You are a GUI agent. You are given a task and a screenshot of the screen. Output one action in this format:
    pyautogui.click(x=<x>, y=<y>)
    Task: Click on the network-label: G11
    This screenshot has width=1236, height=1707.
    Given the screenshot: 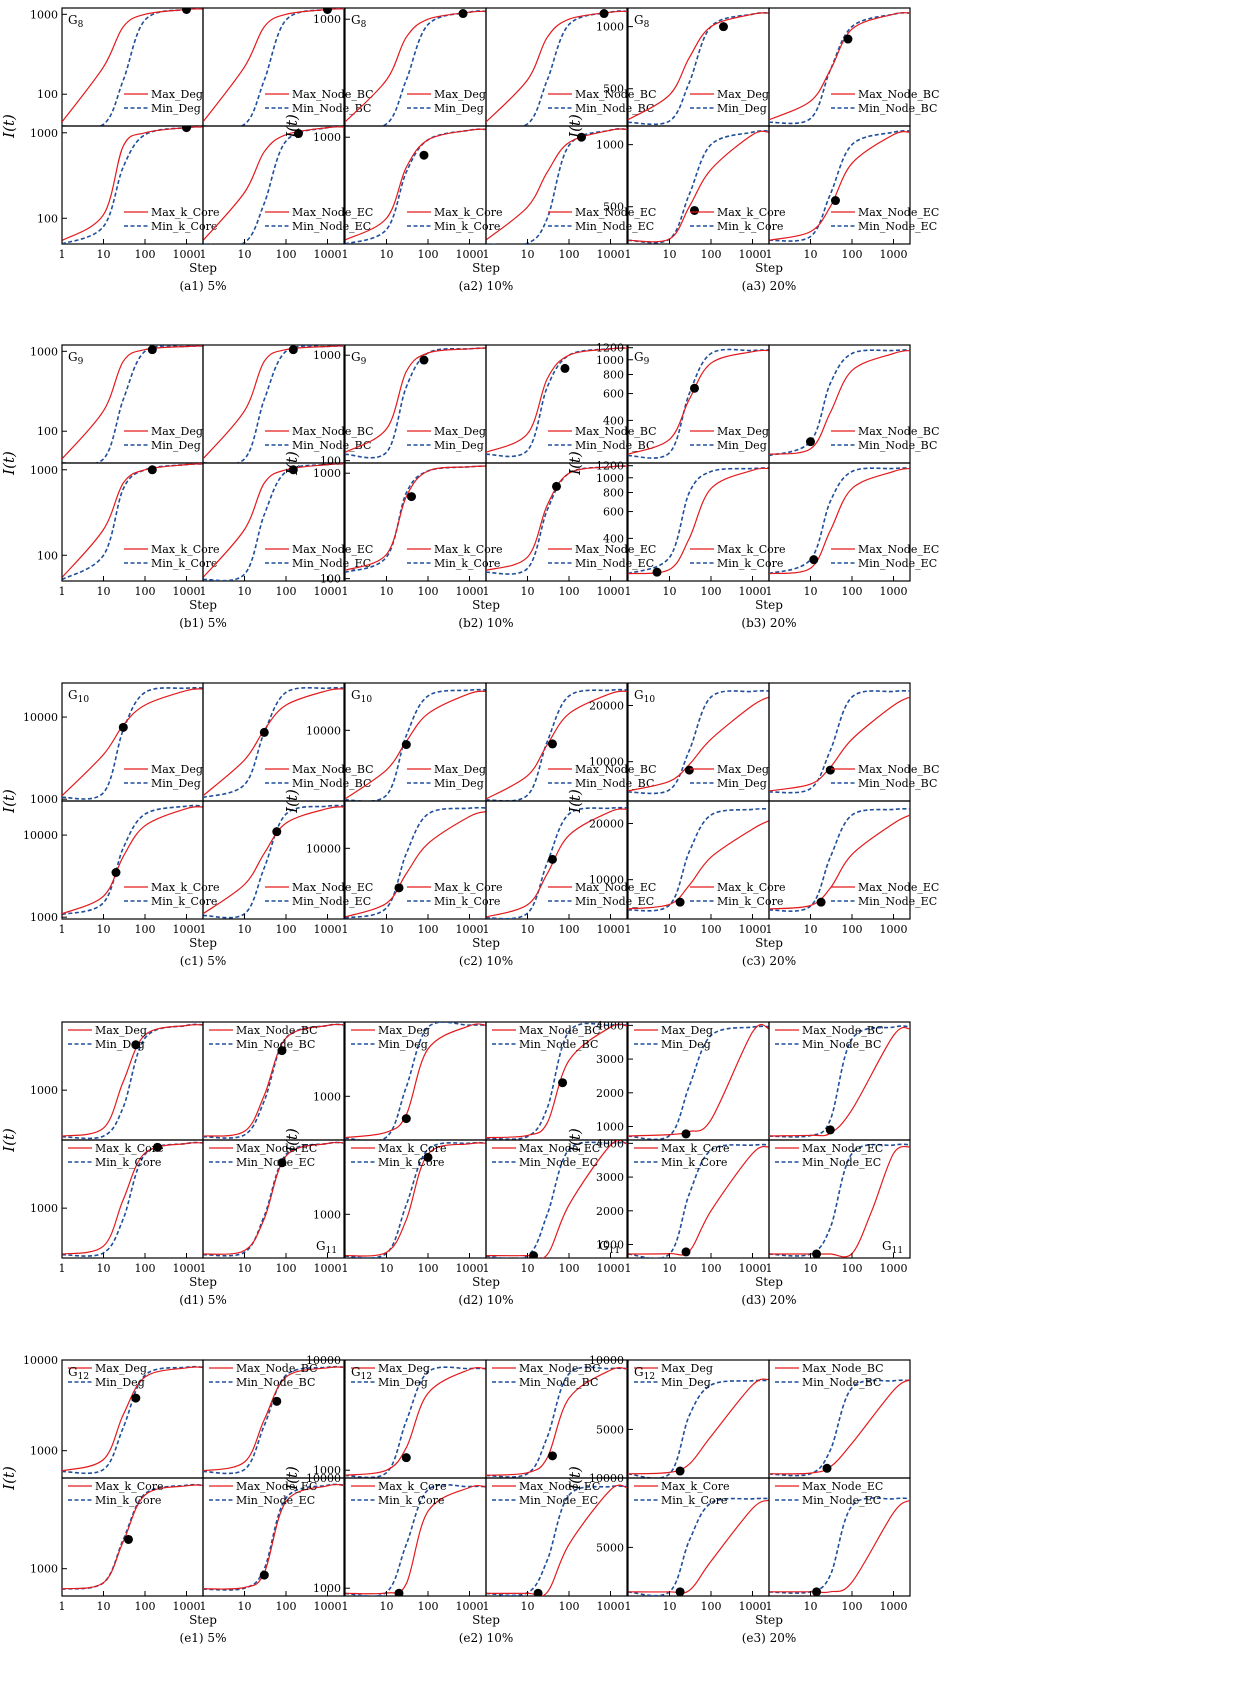 What is the action you would take?
    pyautogui.click(x=609, y=1247)
    